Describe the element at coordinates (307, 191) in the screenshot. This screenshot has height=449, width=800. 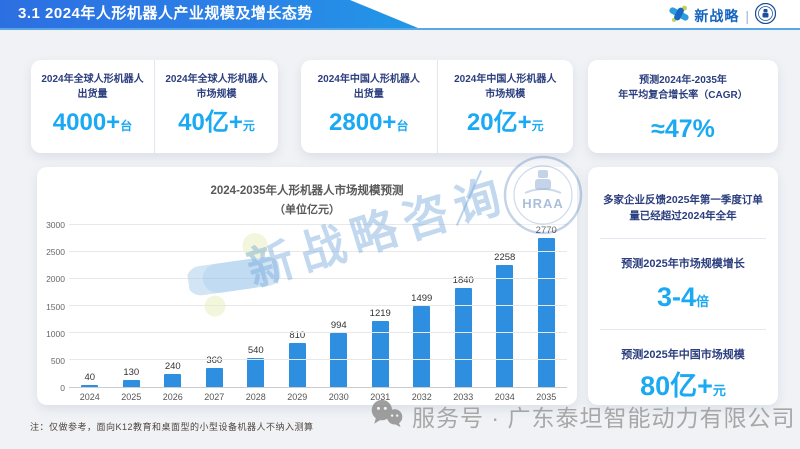
I see `chart-title: 2024-2035年人形机器人市场规模预测` at that location.